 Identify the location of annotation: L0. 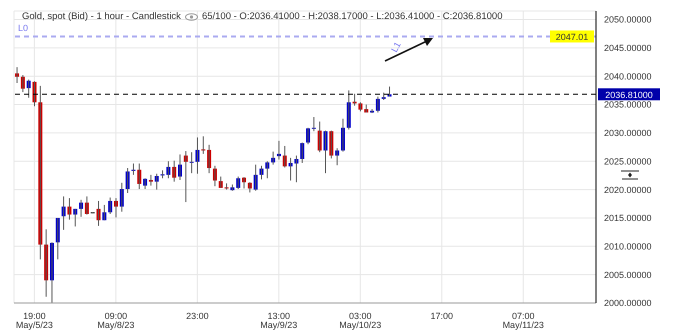
(23, 28).